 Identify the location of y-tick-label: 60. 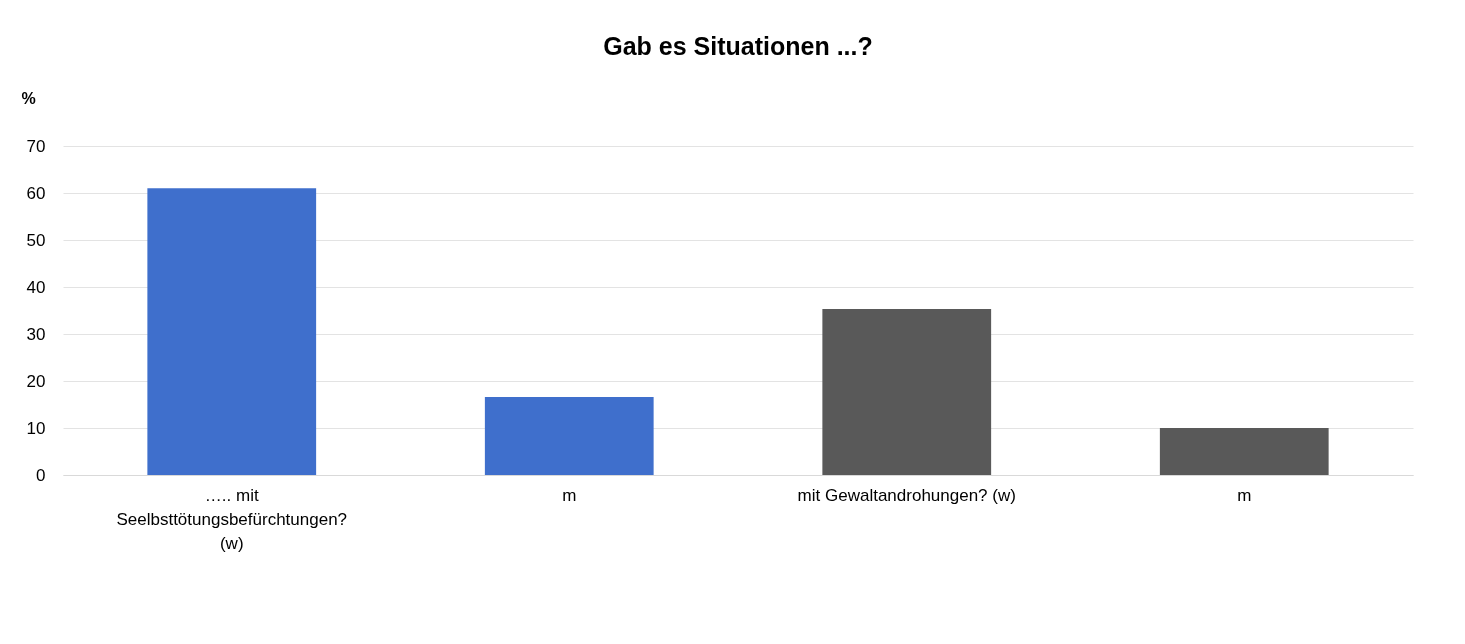
(36, 193).